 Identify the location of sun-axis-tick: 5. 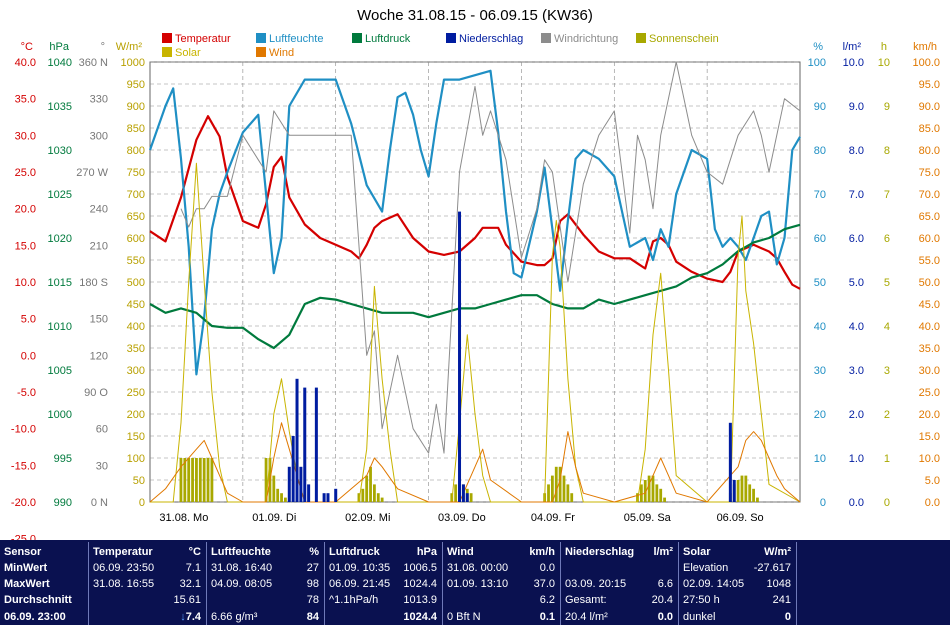
(887, 283).